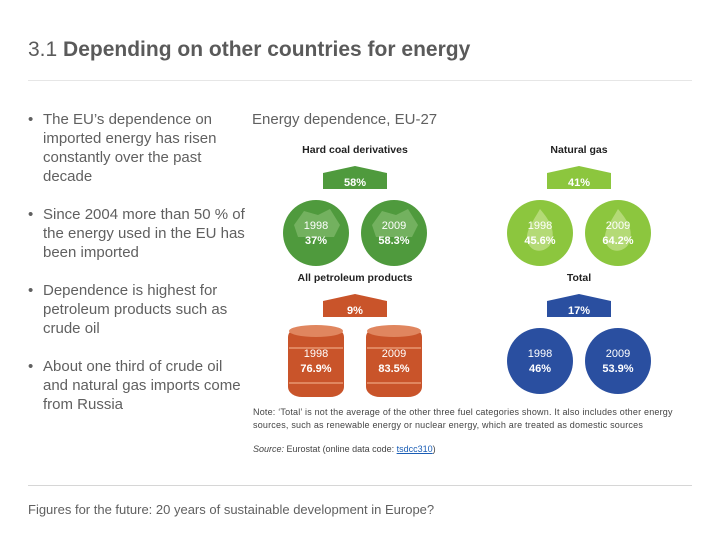  Describe the element at coordinates (540, 361) in the screenshot. I see `total-icon: 1998 46%` at that location.